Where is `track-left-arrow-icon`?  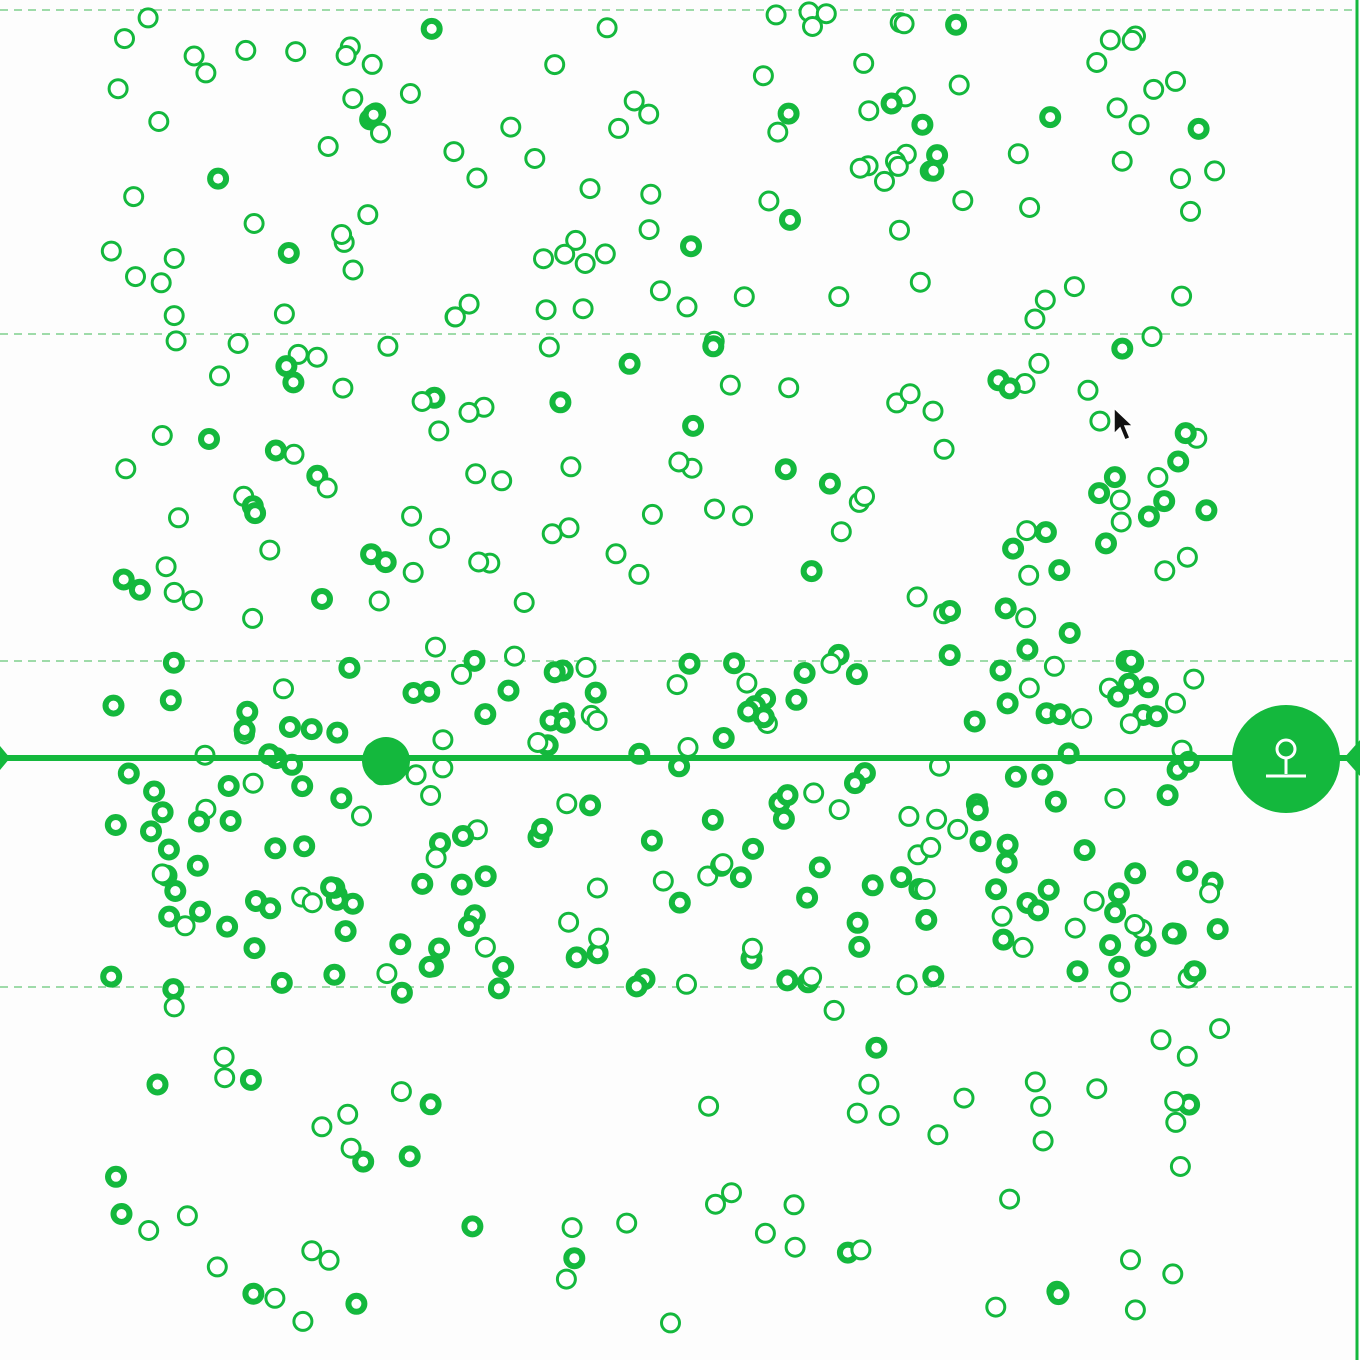 track-left-arrow-icon is located at coordinates (5, 758).